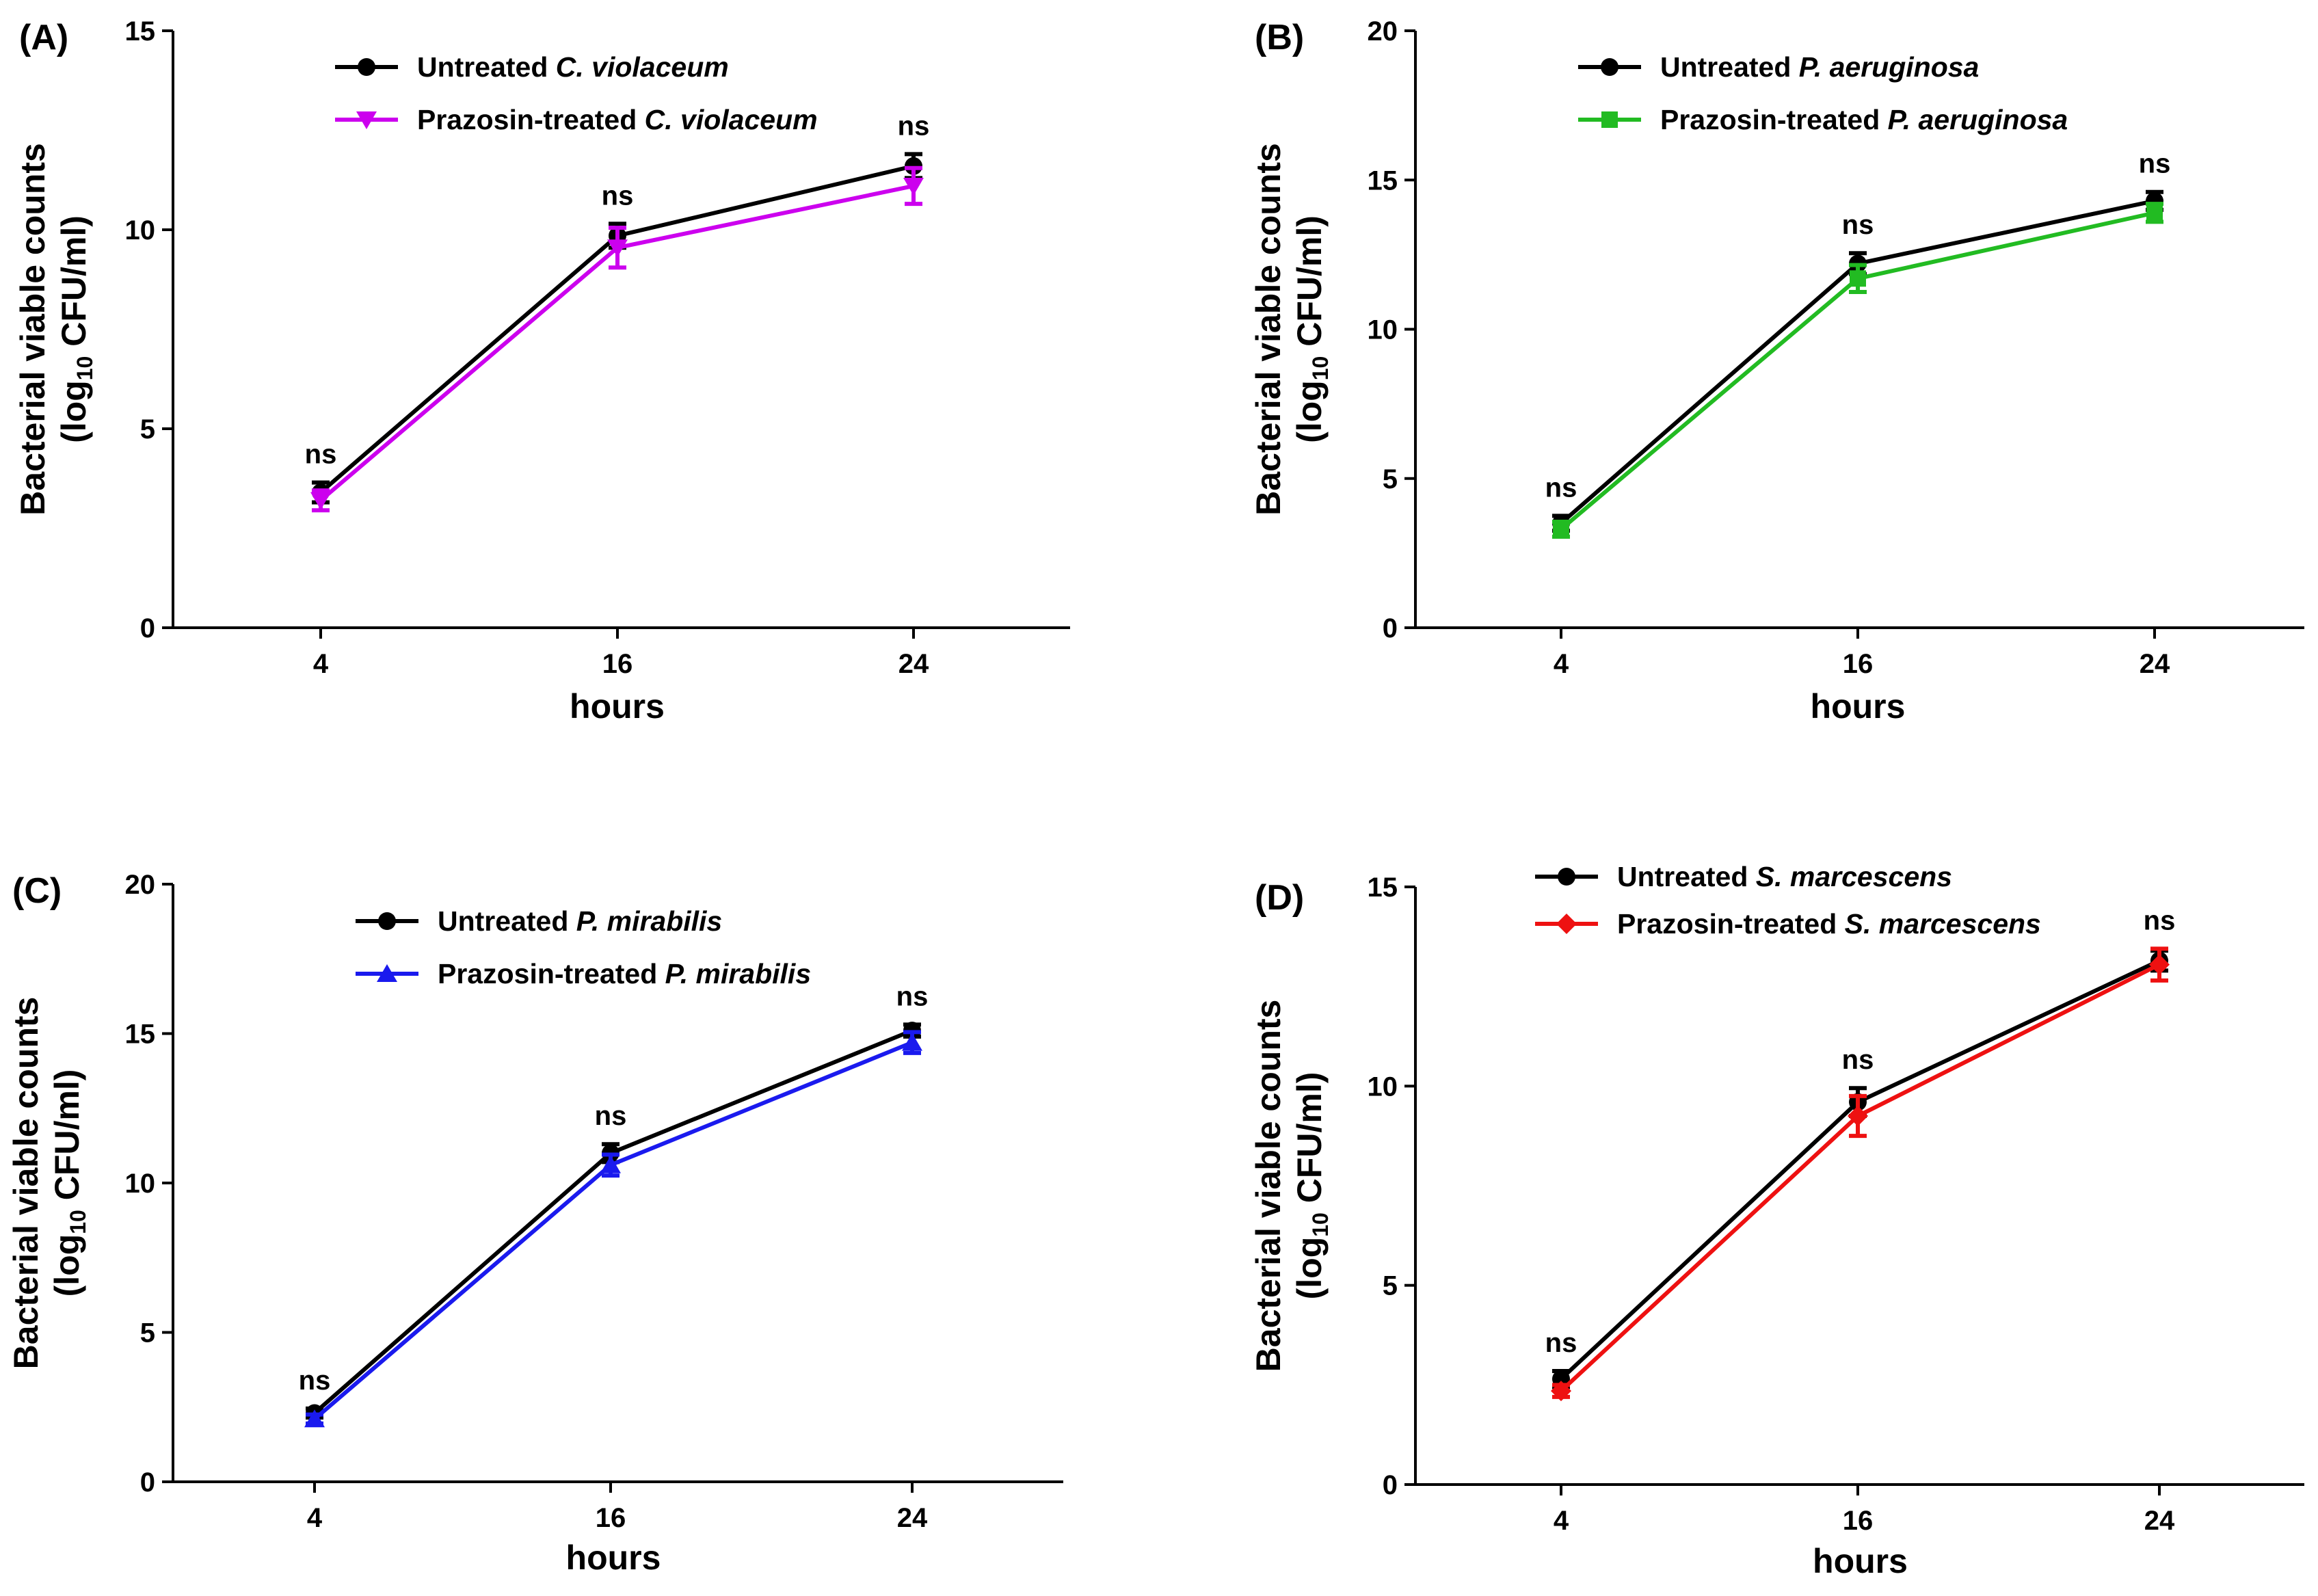 The image size is (2318, 1596). Describe the element at coordinates (1279, 37) in the screenshot. I see `panel-label: (B)` at that location.